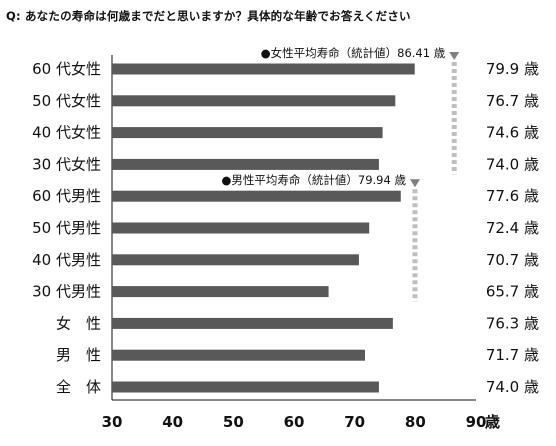 This screenshot has width=556, height=446. I want to click on reference-label: ●女性平均寿命（統計値）86.41 歳, so click(353, 53).